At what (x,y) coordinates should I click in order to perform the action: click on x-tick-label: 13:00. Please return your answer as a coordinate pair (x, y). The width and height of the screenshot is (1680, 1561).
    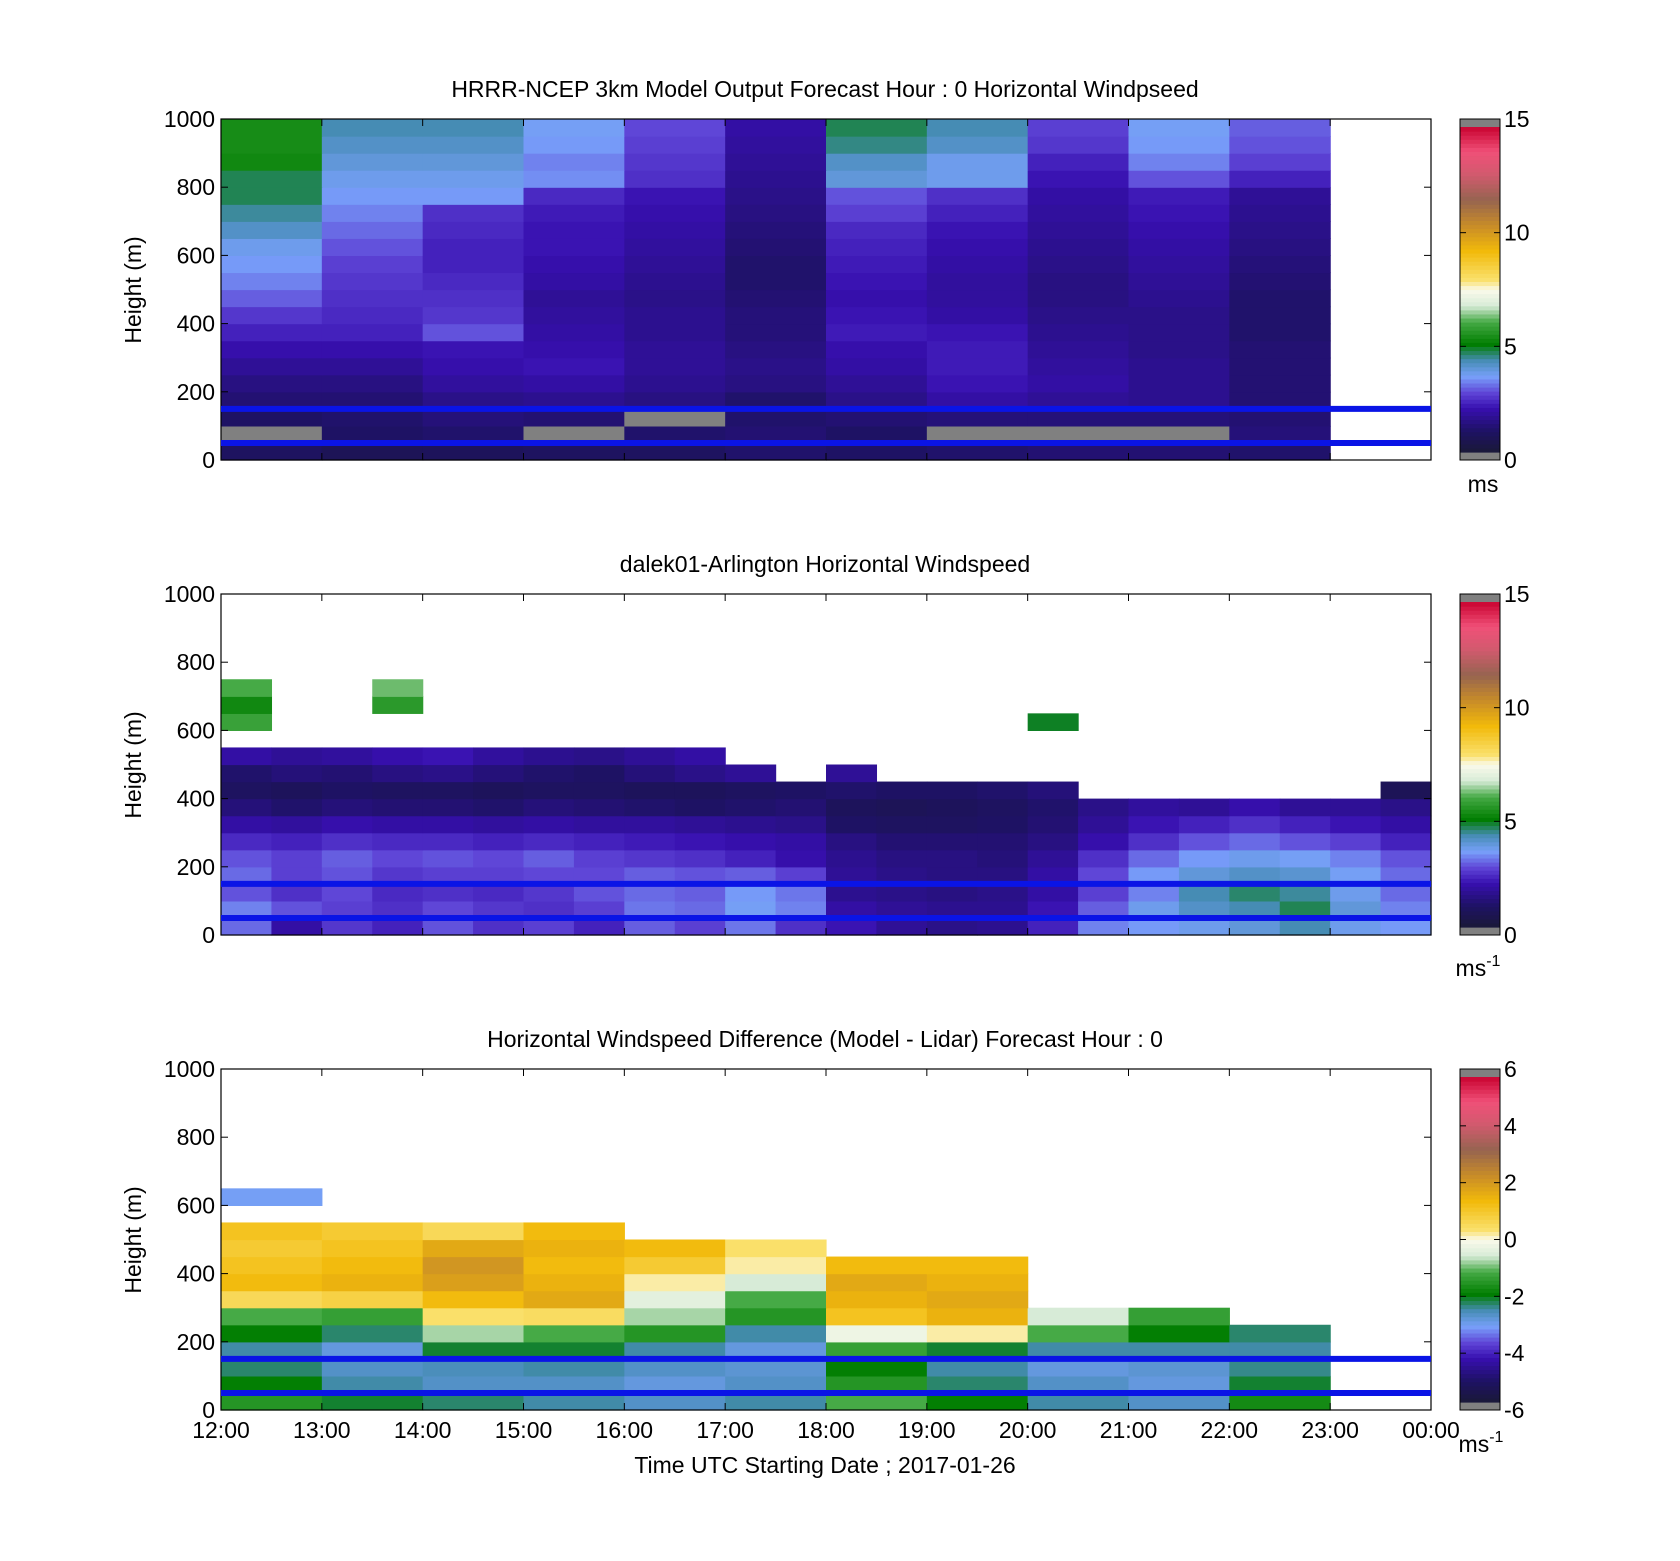
    Looking at the image, I should click on (322, 1430).